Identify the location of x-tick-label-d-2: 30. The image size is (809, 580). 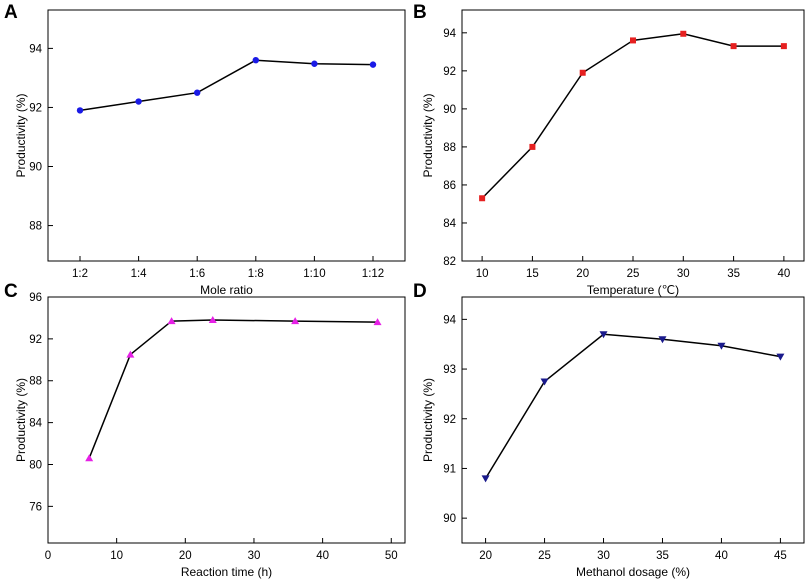
(603, 556).